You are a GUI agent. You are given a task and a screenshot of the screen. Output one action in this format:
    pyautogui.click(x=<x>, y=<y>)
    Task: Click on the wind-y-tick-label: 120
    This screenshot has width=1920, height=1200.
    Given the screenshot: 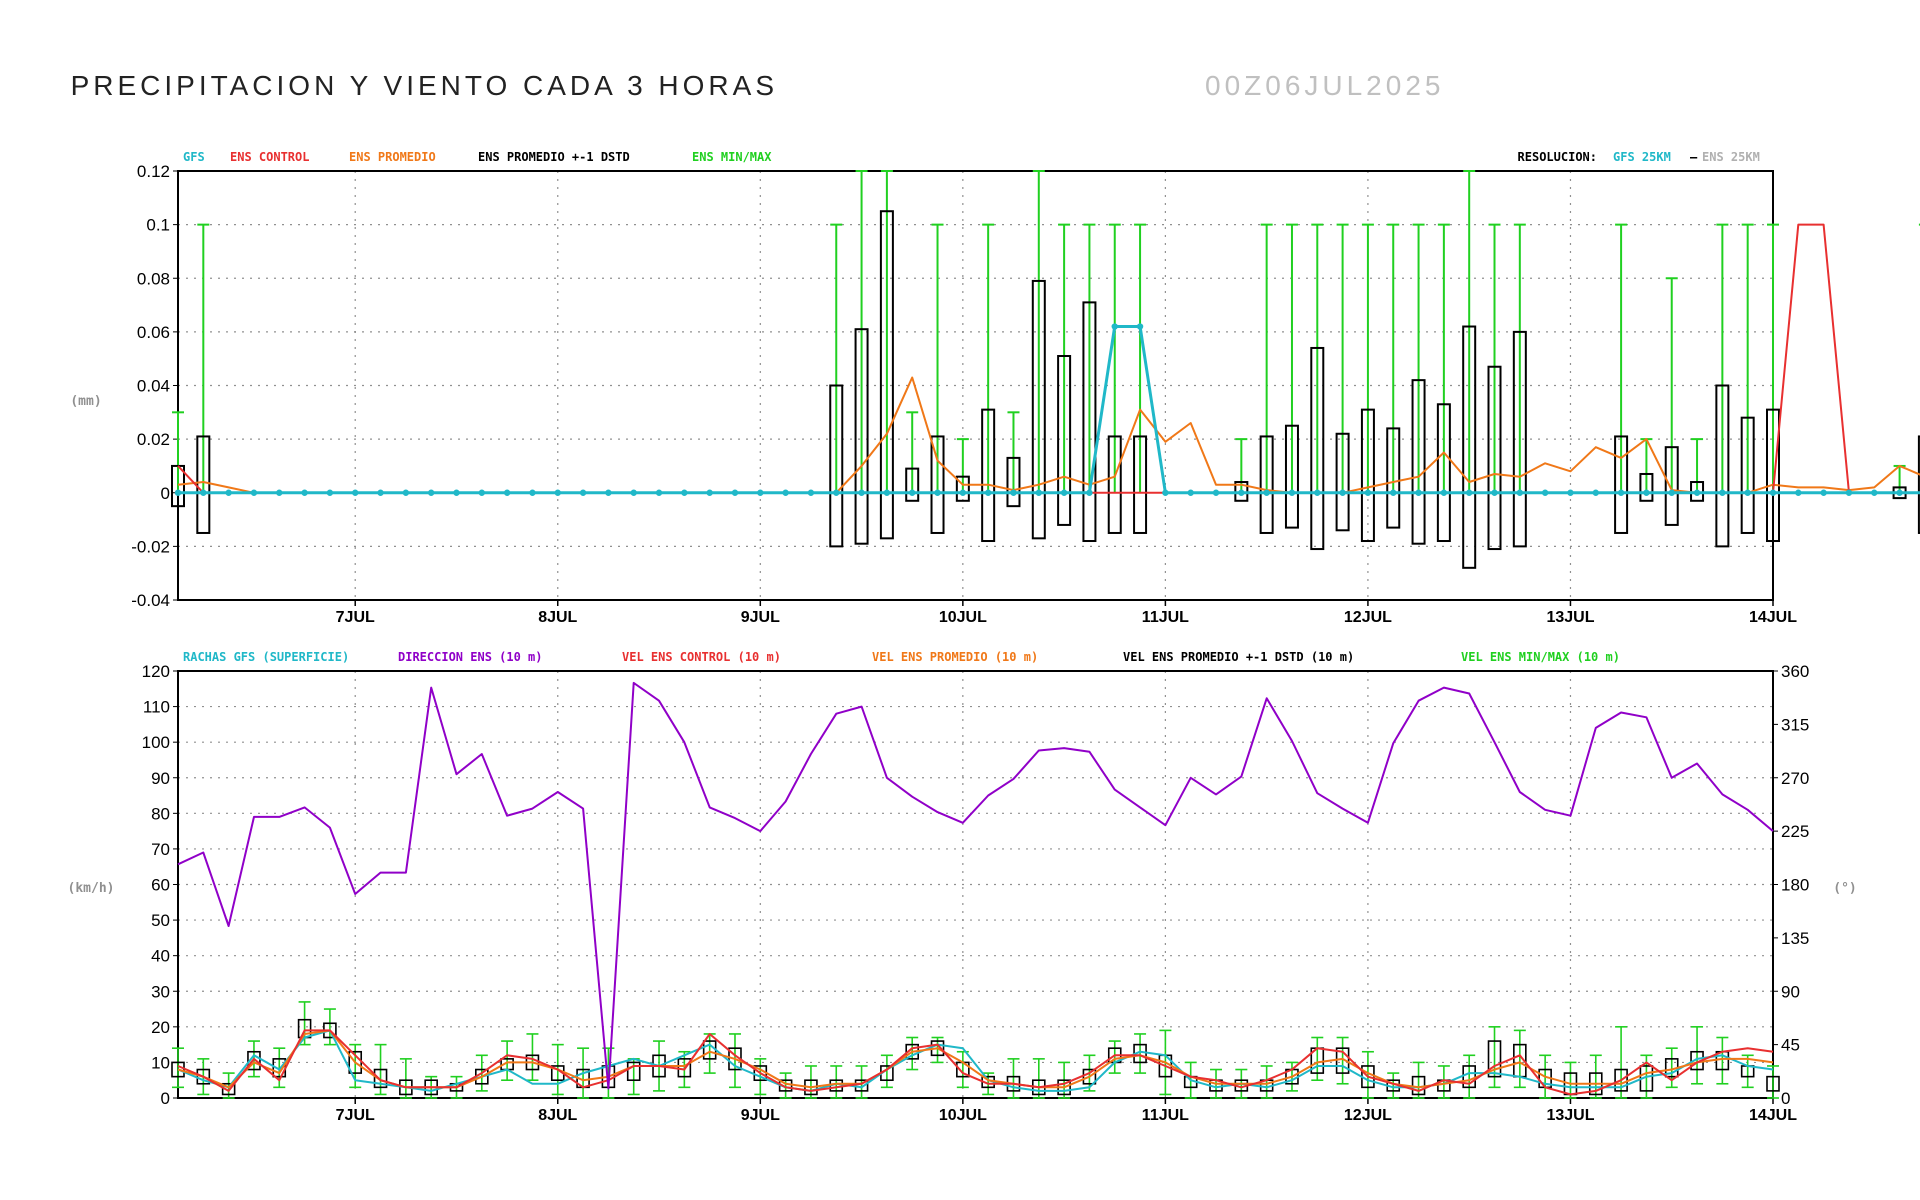 What is the action you would take?
    pyautogui.click(x=156, y=671)
    